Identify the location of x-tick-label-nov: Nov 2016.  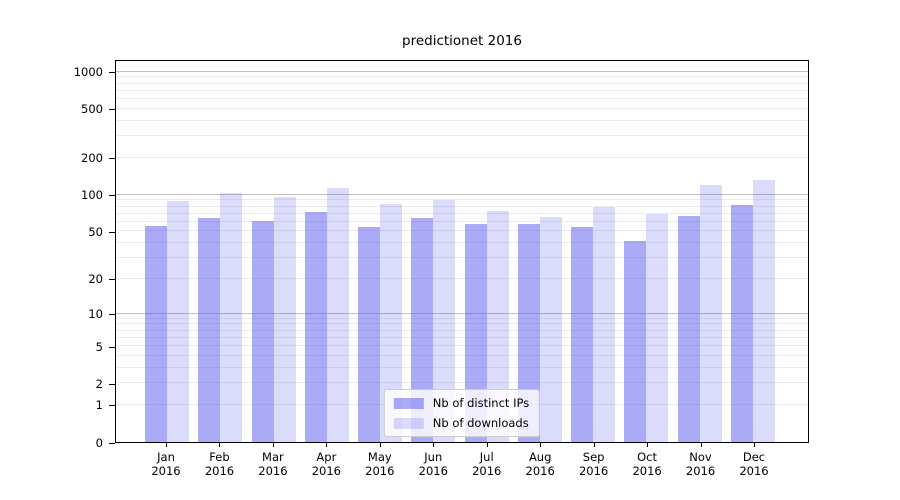
(701, 460).